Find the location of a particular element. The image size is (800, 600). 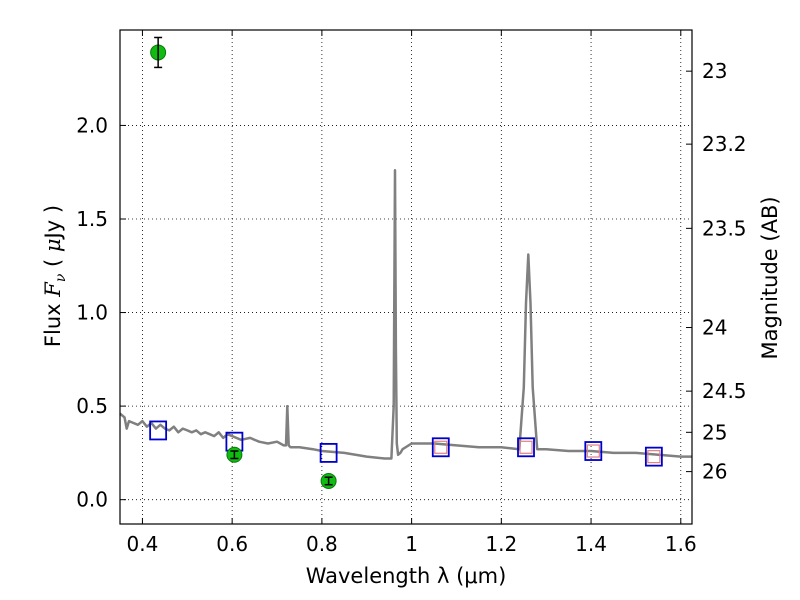

y-tick-label: 1.5 is located at coordinates (92, 219).